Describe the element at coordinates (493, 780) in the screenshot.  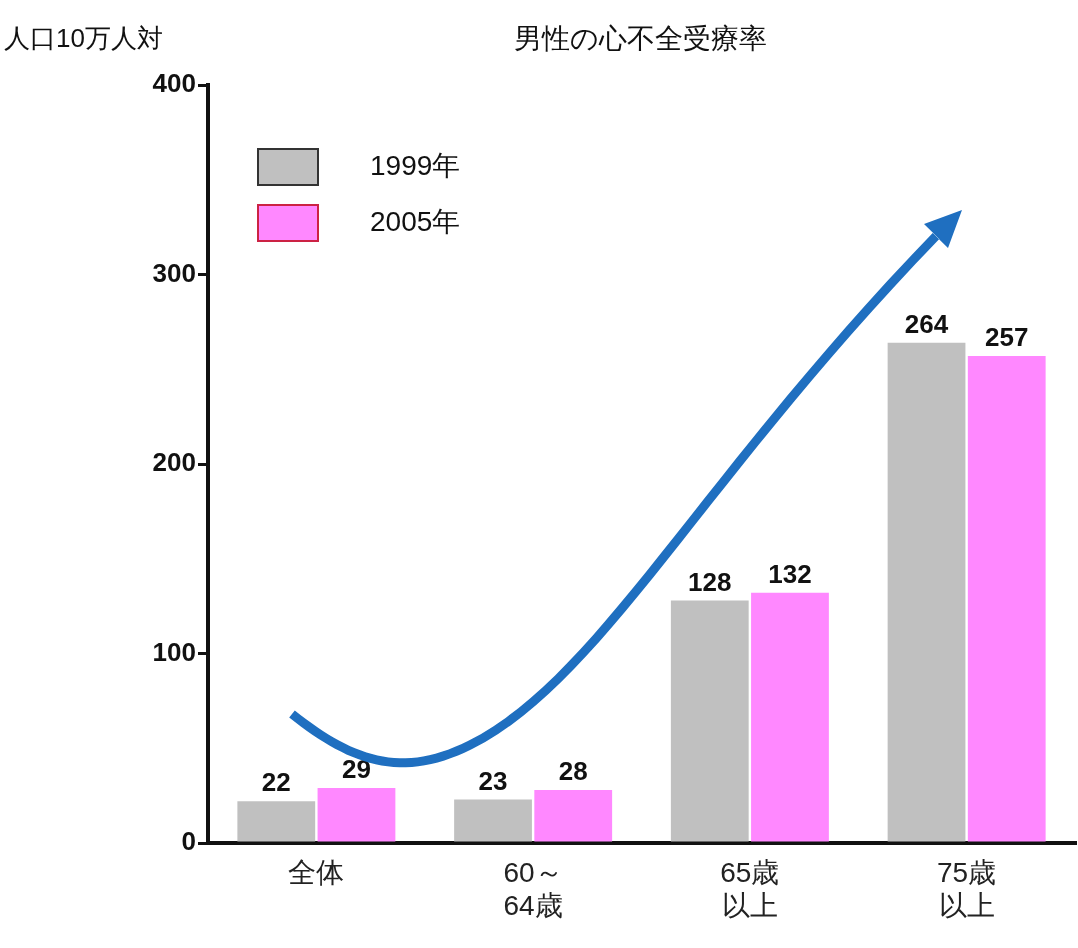
I see `data-label: 23` at that location.